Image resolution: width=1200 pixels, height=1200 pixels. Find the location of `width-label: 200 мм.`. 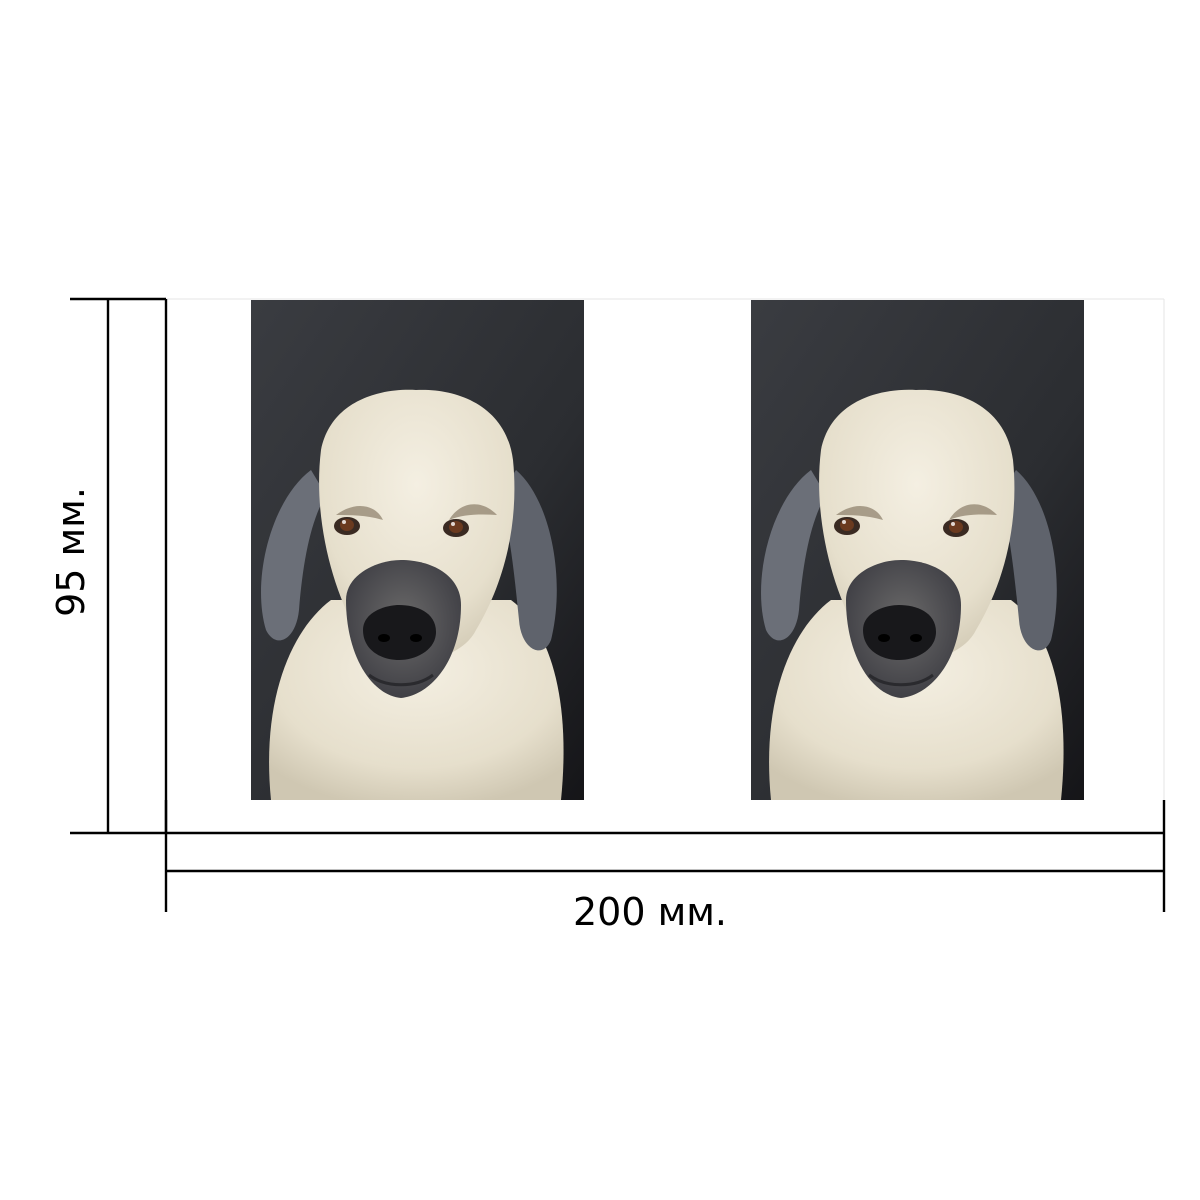

width-label: 200 мм. is located at coordinates (650, 912).